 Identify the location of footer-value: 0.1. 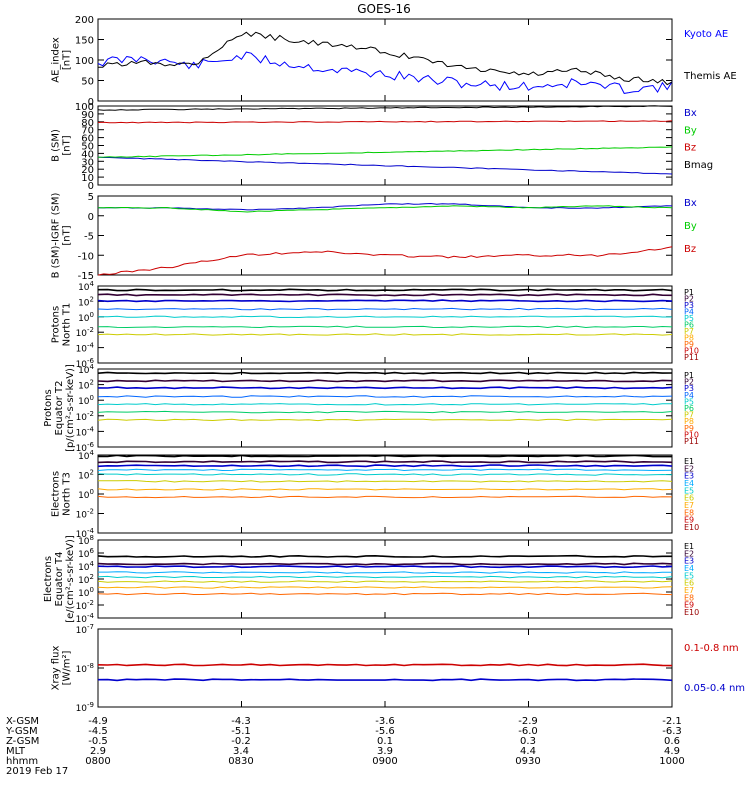
(385, 741).